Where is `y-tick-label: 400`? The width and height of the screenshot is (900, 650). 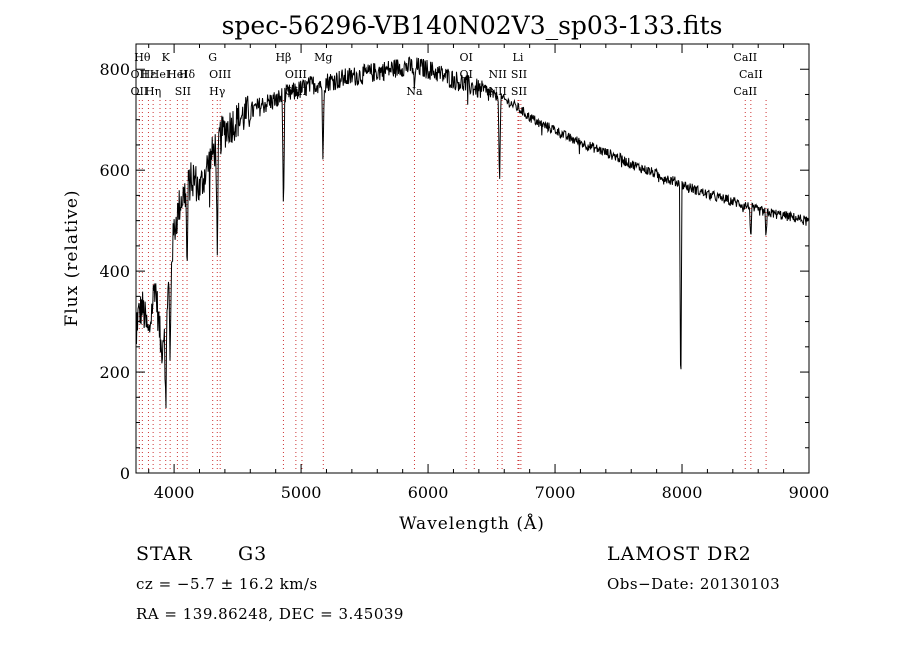
y-tick-label: 400 is located at coordinates (114, 271).